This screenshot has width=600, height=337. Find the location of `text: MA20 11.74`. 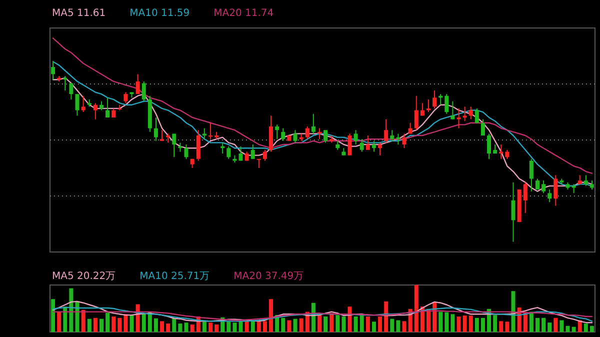

text: MA20 11.74 is located at coordinates (244, 13).